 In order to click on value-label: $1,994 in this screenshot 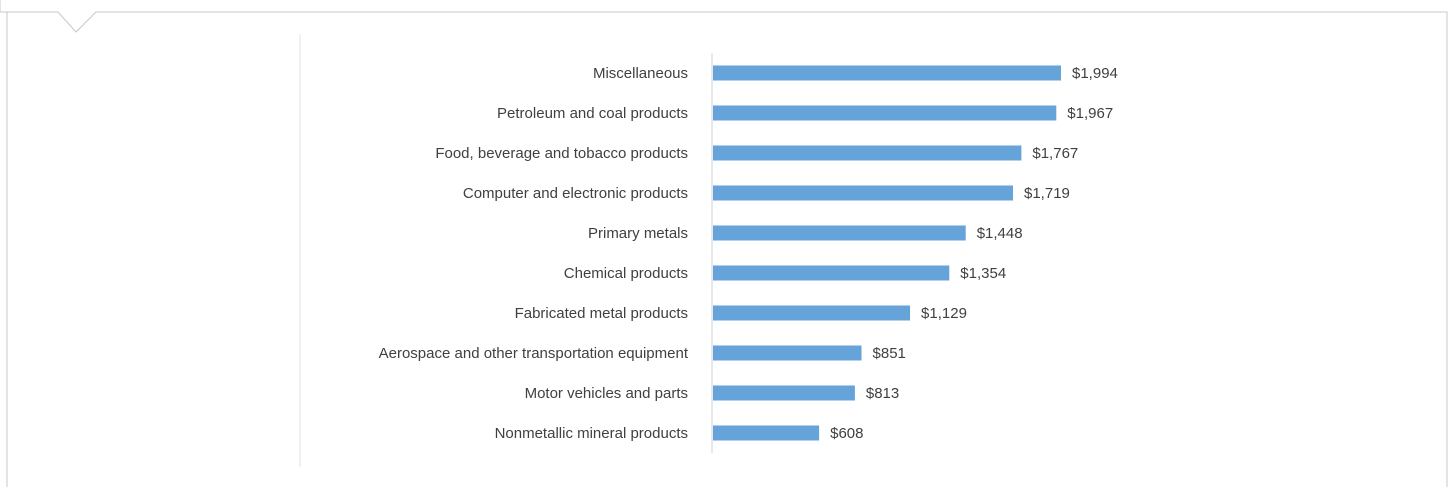, I will do `click(1095, 73)`.